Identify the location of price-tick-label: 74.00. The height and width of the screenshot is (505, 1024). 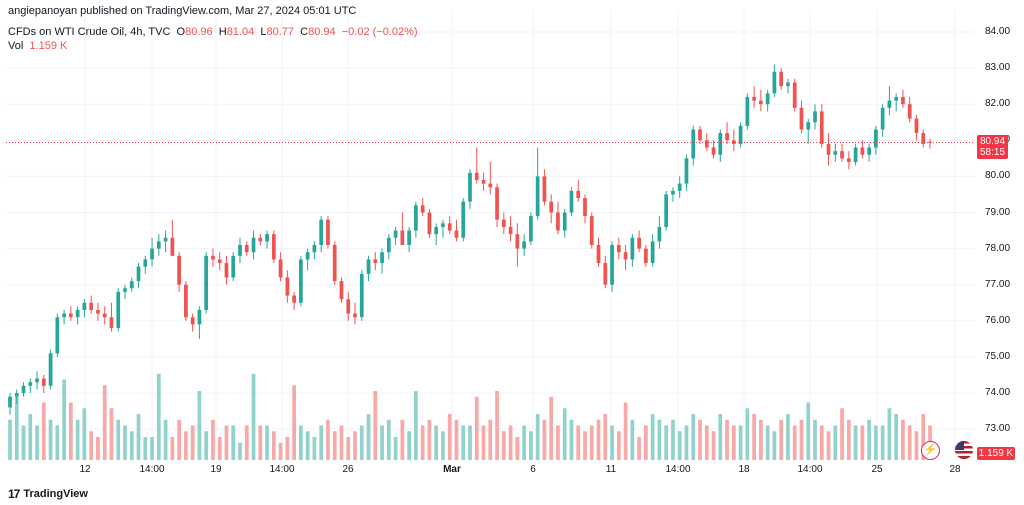
(998, 392).